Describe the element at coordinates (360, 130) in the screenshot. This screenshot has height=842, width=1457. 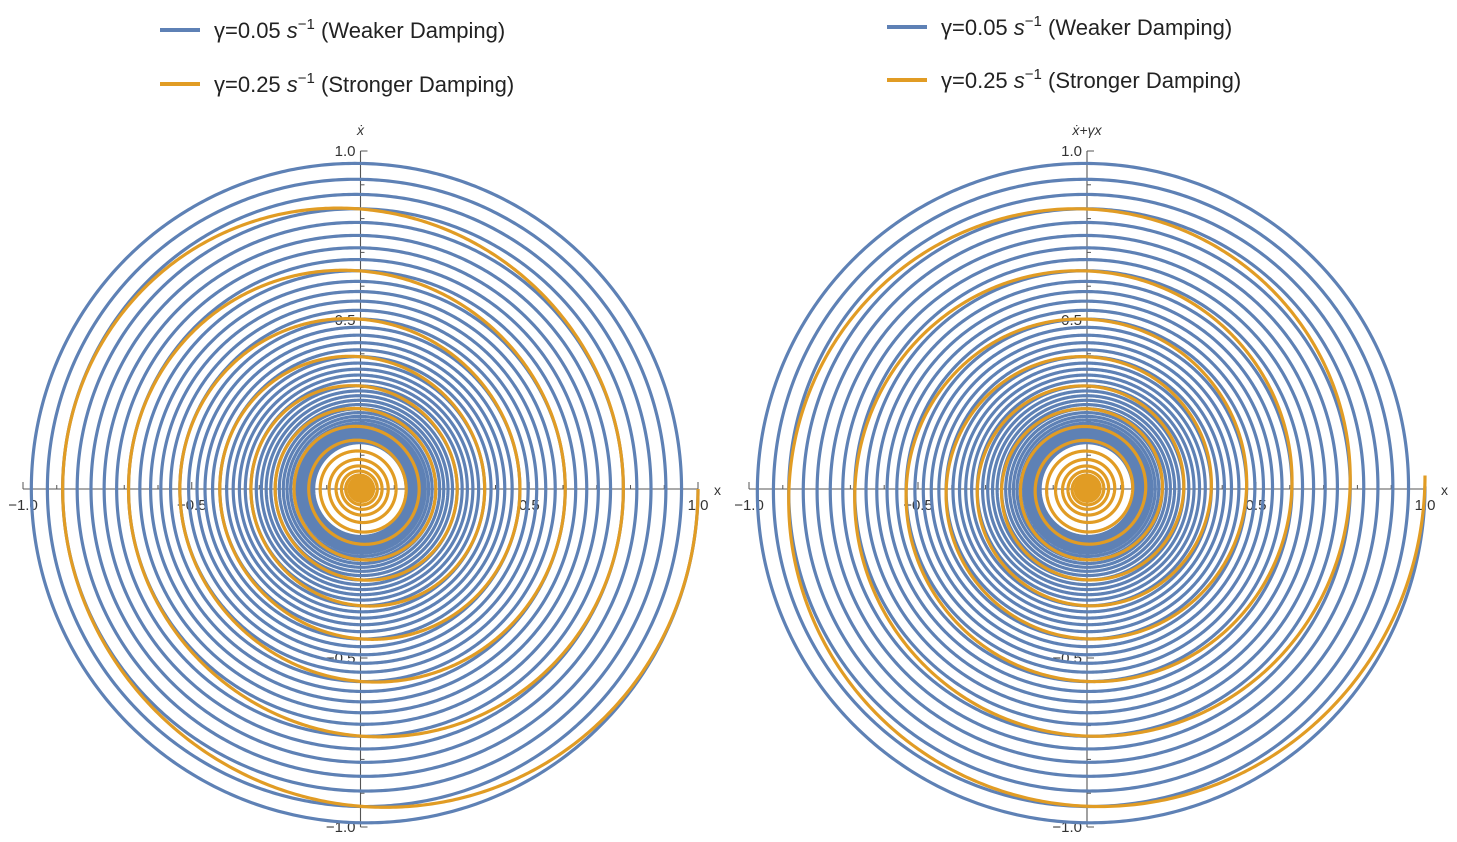
I see `y-axis-label: ẋ` at that location.